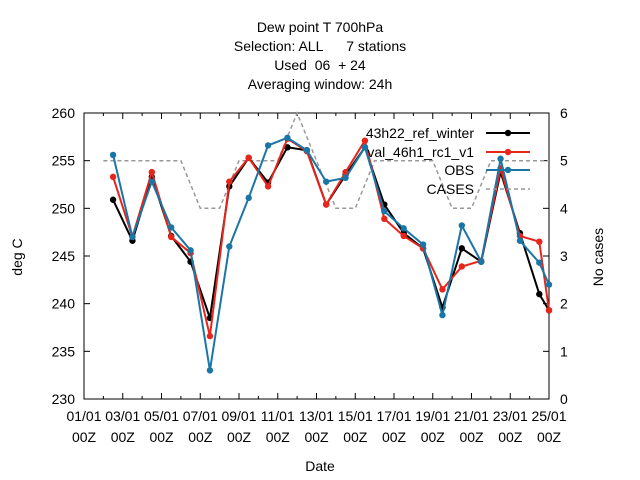 The width and height of the screenshot is (640, 480). I want to click on legend-label: CASES, so click(450, 189).